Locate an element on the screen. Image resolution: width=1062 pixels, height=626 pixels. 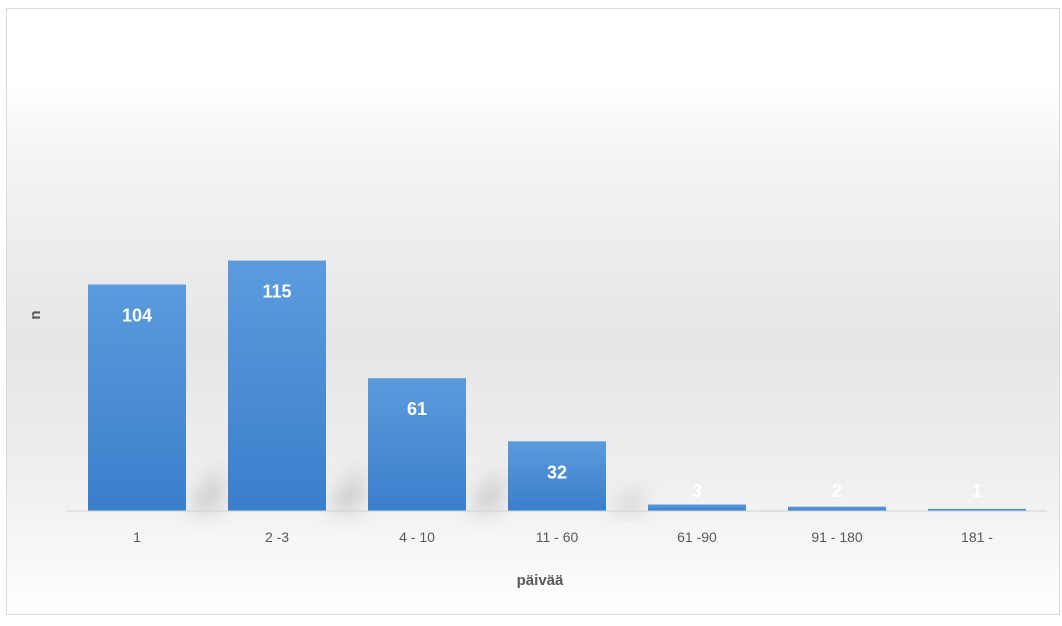
x-tick-label: 4 - 10 is located at coordinates (417, 537).